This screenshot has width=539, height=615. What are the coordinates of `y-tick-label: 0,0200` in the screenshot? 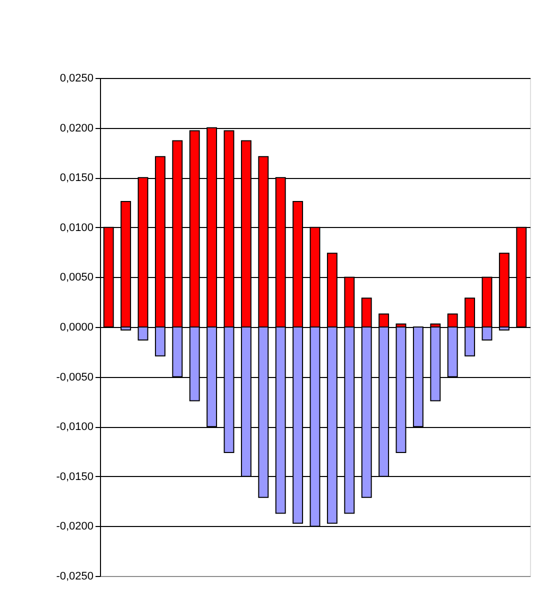 It's located at (77, 128).